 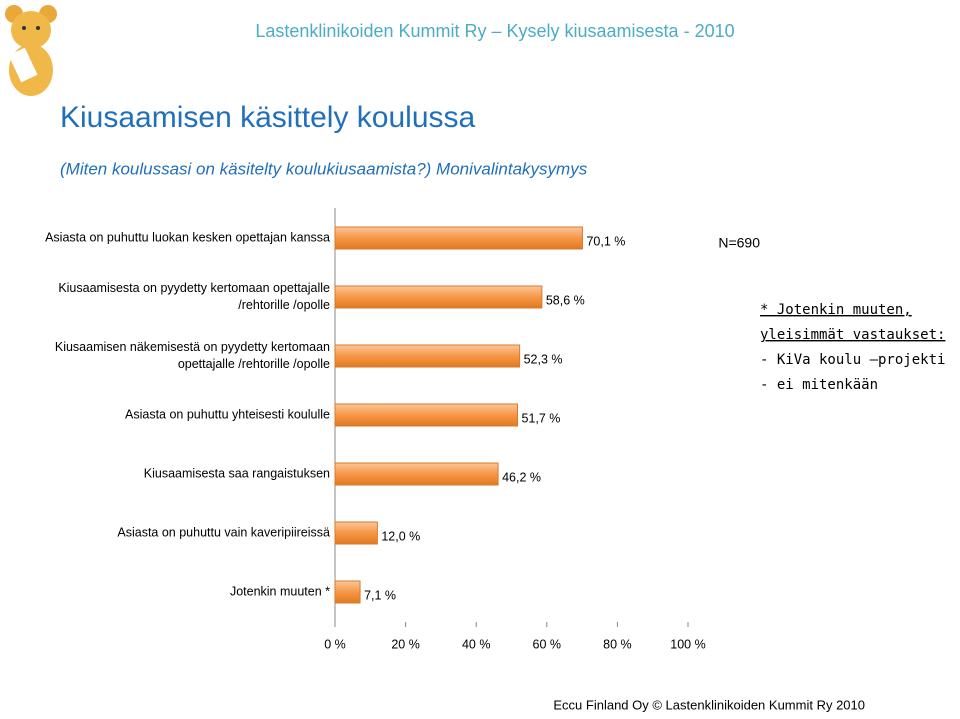 What do you see at coordinates (476, 644) in the screenshot?
I see `x-tick-label: 40 %` at bounding box center [476, 644].